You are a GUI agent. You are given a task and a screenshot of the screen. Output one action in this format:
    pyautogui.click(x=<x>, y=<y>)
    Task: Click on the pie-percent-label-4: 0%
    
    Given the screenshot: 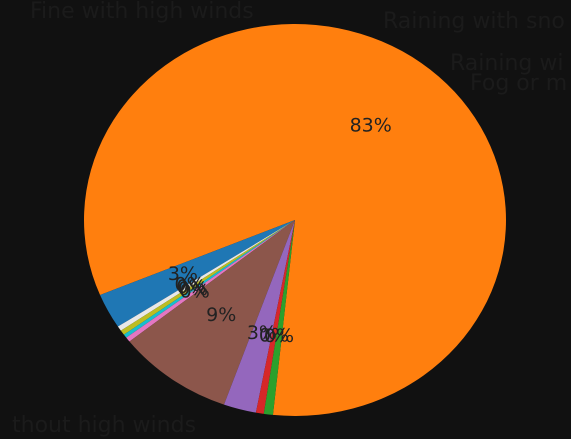 What is the action you would take?
    pyautogui.click(x=193, y=289)
    